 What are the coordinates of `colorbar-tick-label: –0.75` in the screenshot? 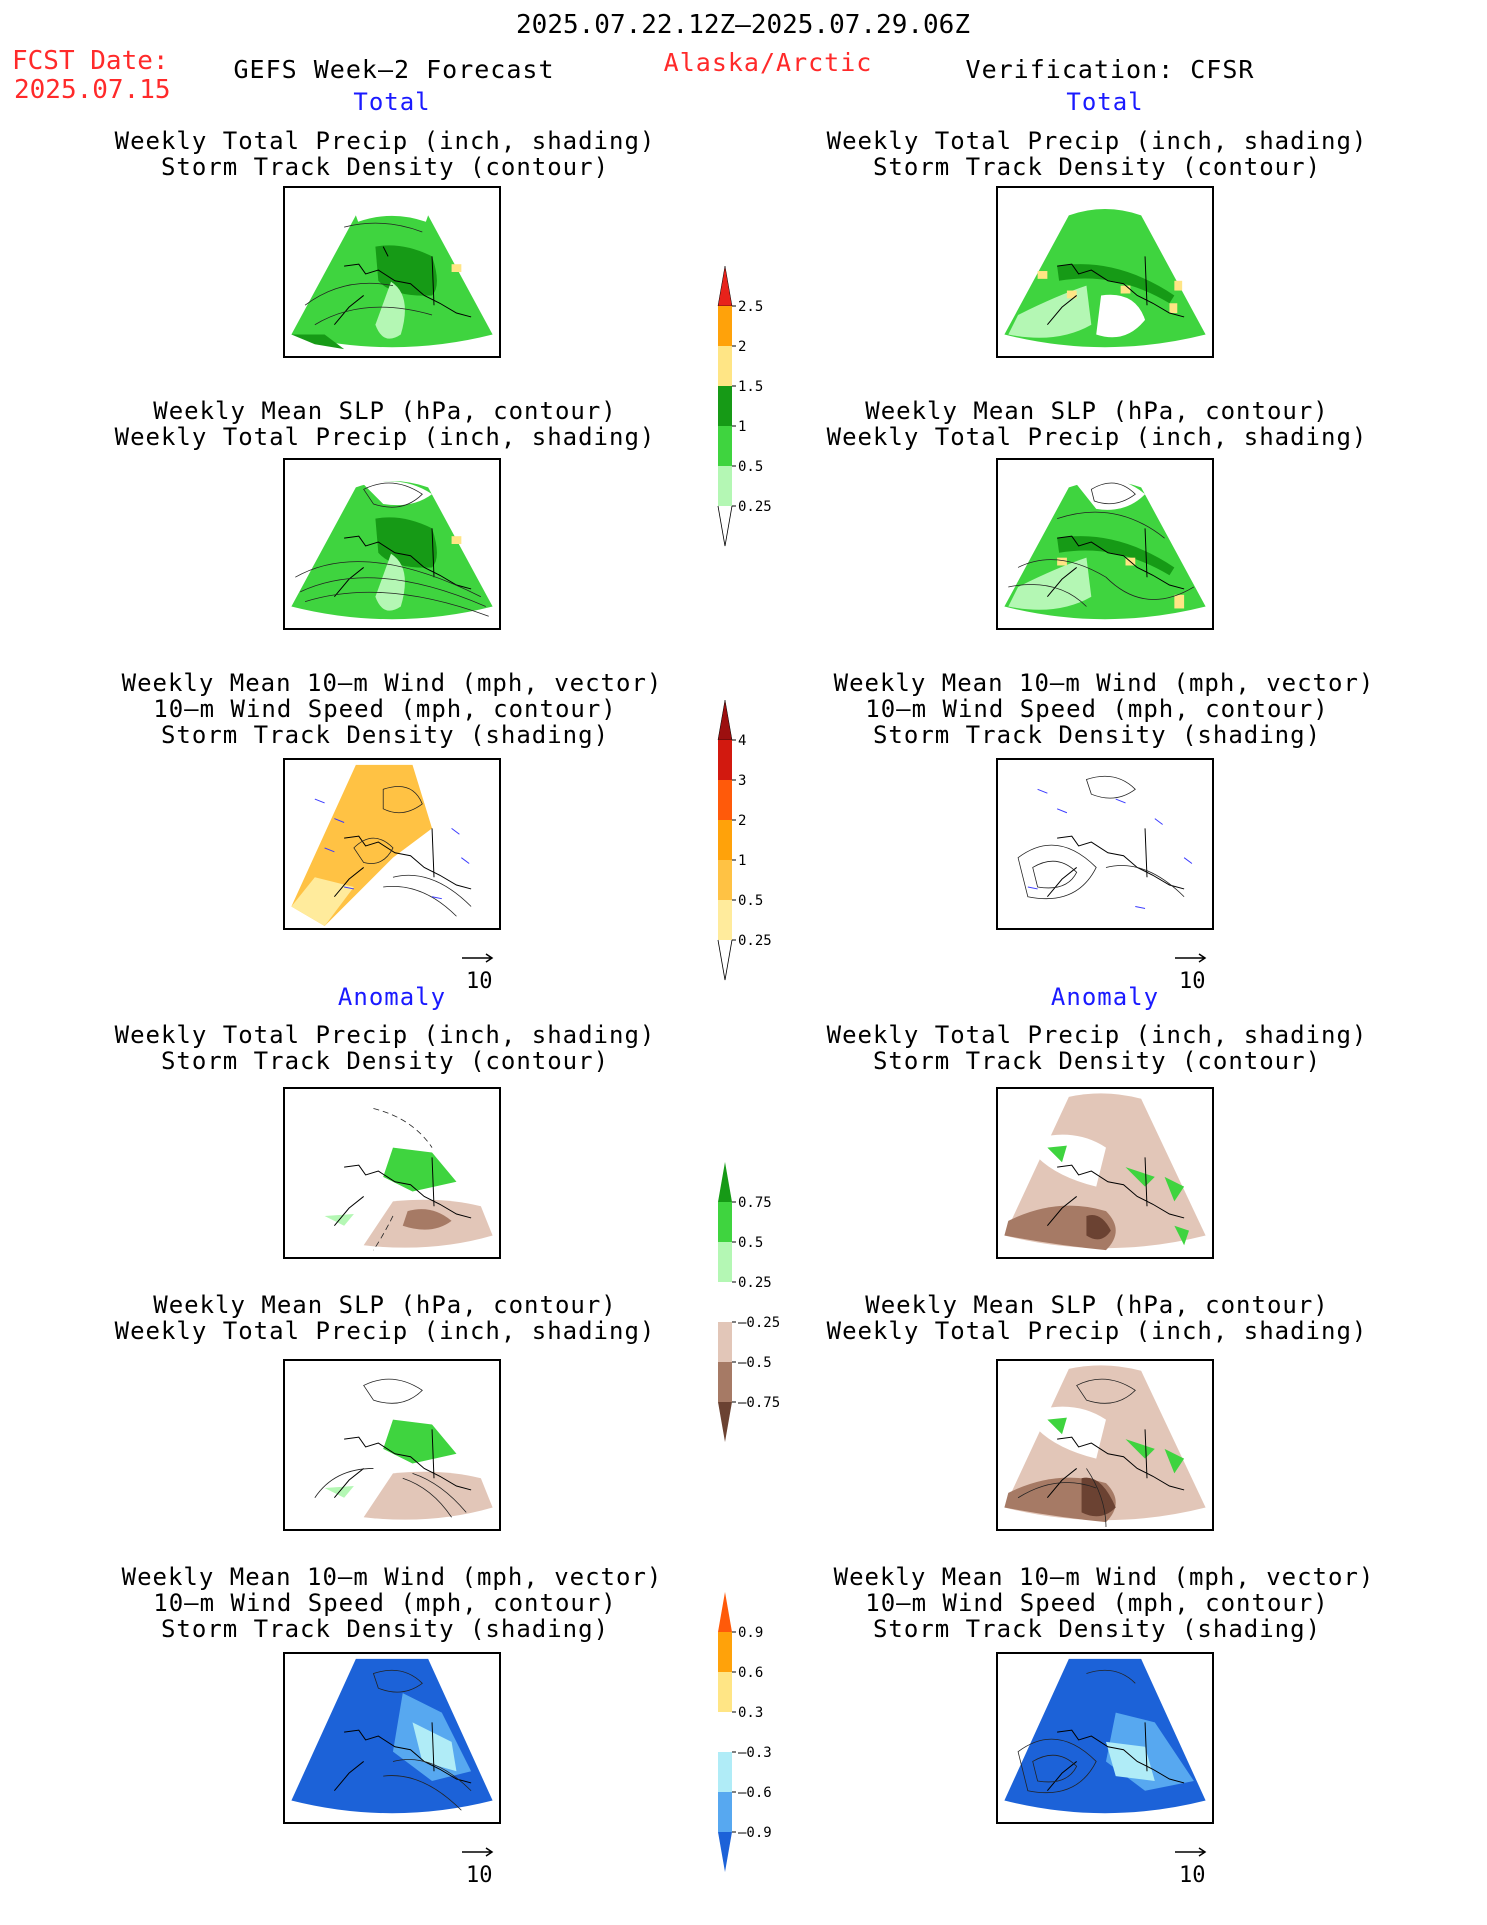 It's located at (759, 1403).